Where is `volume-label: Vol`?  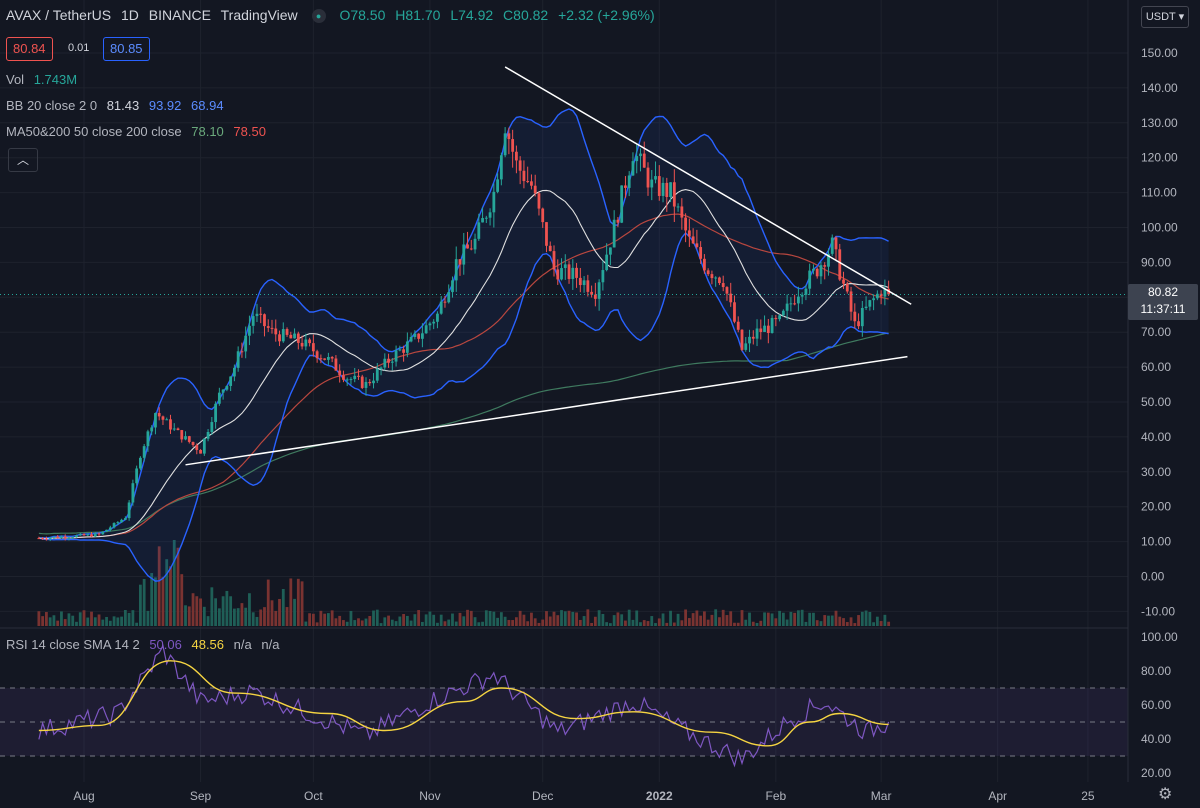 volume-label: Vol is located at coordinates (15, 79).